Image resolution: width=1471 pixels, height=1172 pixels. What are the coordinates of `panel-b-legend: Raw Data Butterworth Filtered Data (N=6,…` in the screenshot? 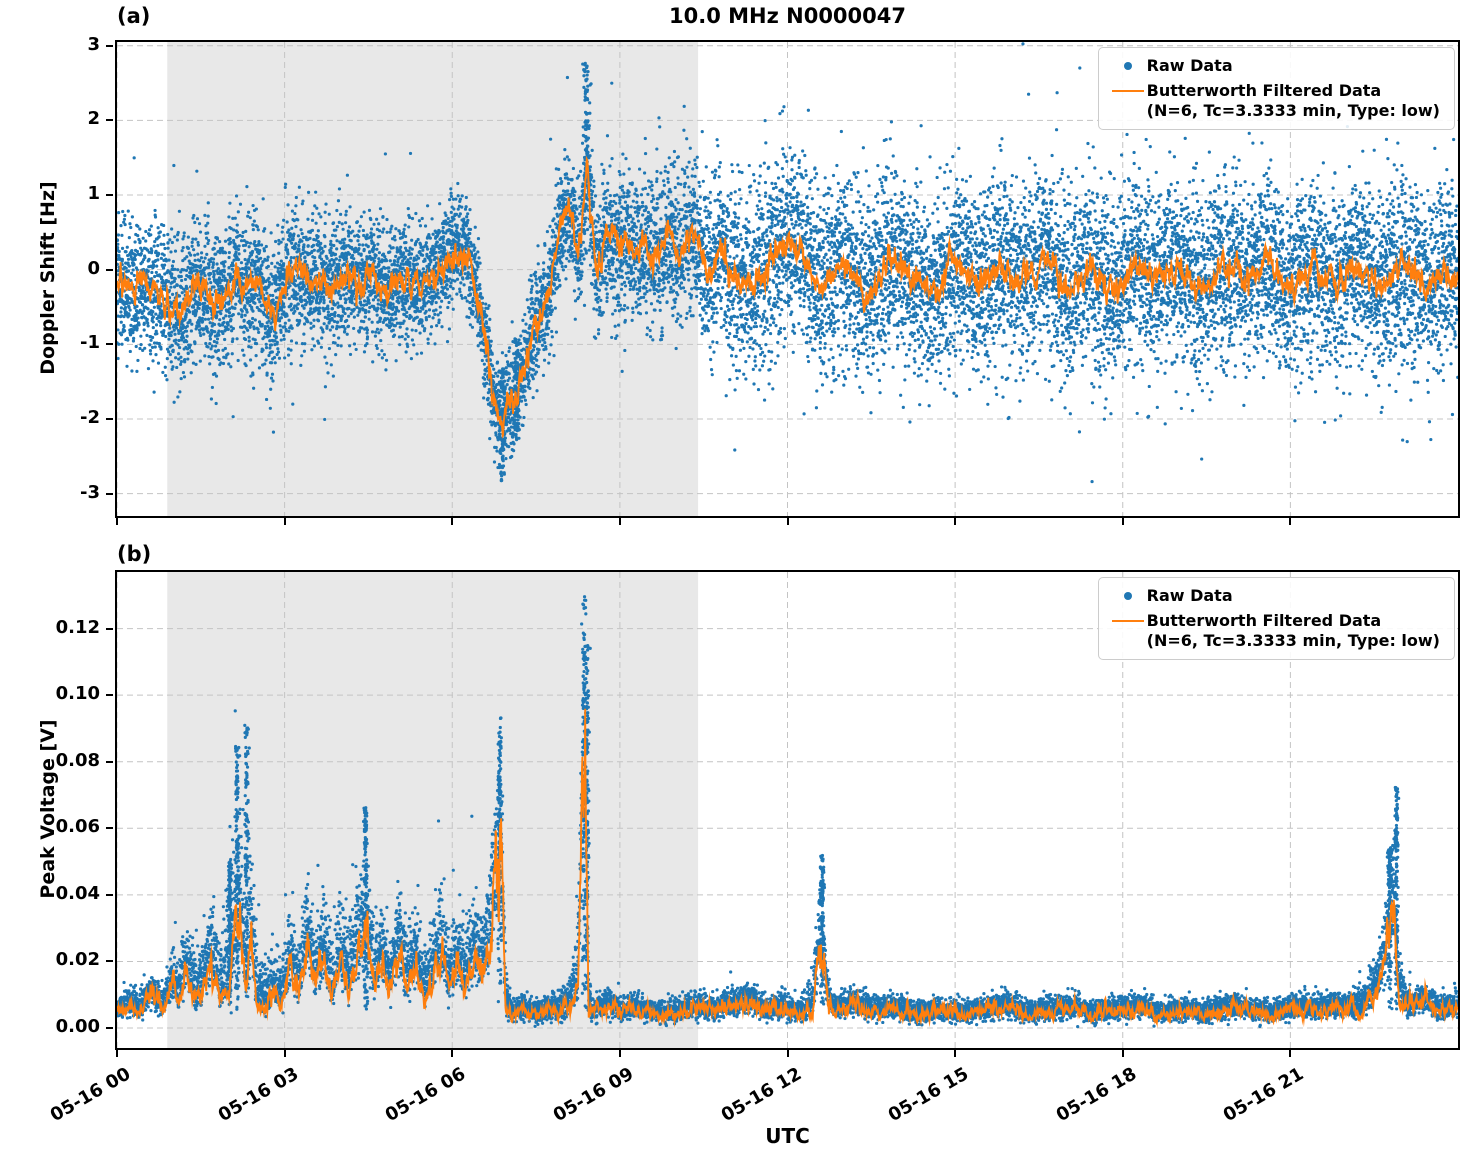 It's located at (1276, 618).